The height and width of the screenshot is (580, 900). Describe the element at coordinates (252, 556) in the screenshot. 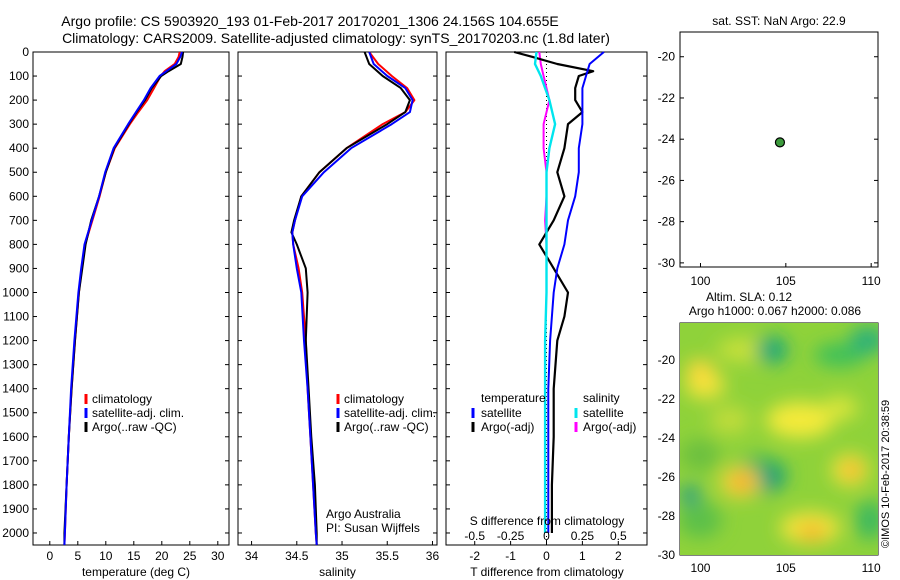

I see `x-tick-label: 34` at that location.